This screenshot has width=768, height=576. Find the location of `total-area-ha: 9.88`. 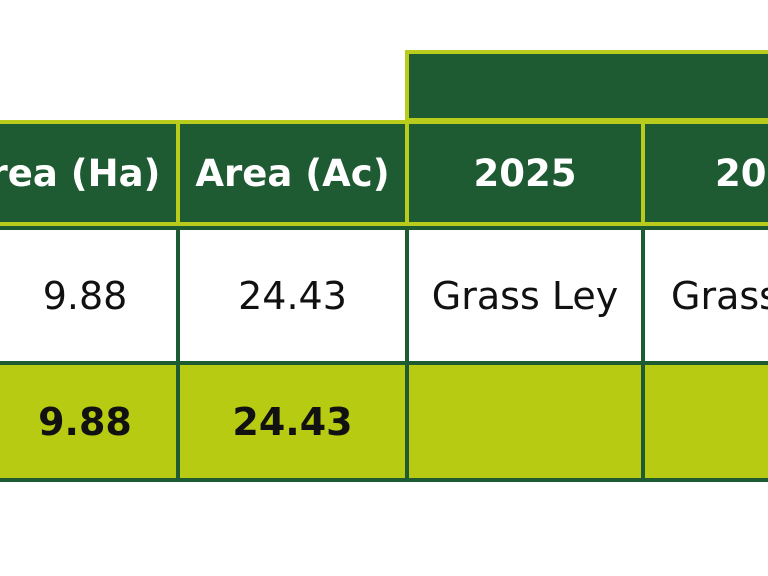

total-area-ha: 9.88 is located at coordinates (90, 421).